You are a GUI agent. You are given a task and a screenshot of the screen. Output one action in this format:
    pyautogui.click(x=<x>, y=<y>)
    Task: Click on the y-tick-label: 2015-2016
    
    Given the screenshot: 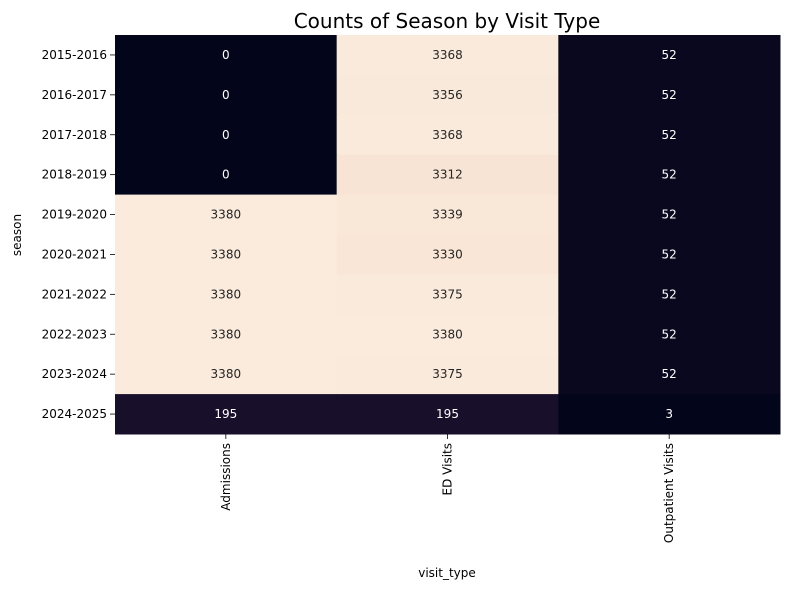 What is the action you would take?
    pyautogui.click(x=74, y=55)
    